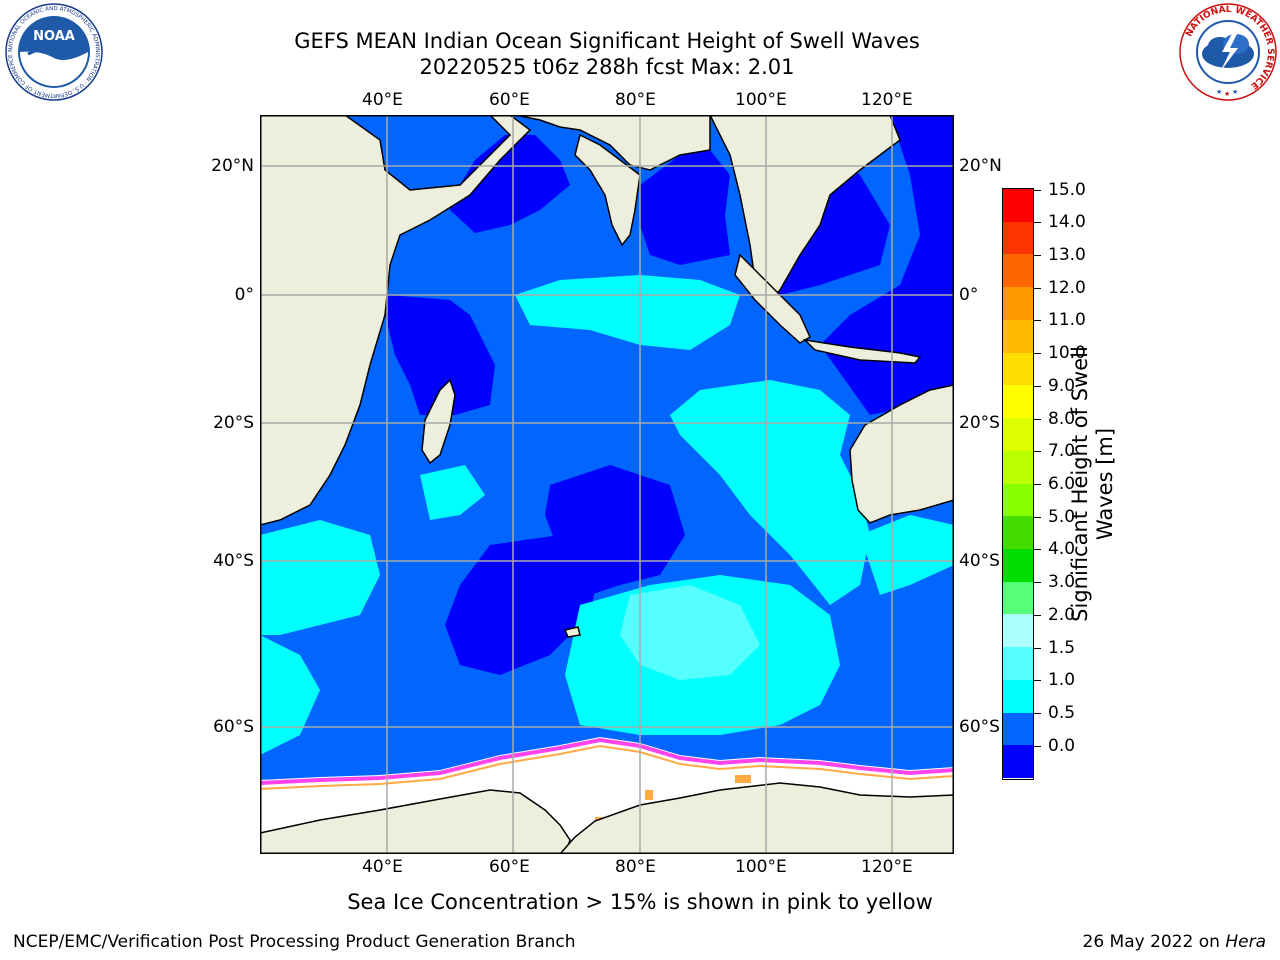 This screenshot has height=960, width=1280. Describe the element at coordinates (1154, 942) in the screenshot. I see `footer-date-text: 26 May 2022 on` at that location.